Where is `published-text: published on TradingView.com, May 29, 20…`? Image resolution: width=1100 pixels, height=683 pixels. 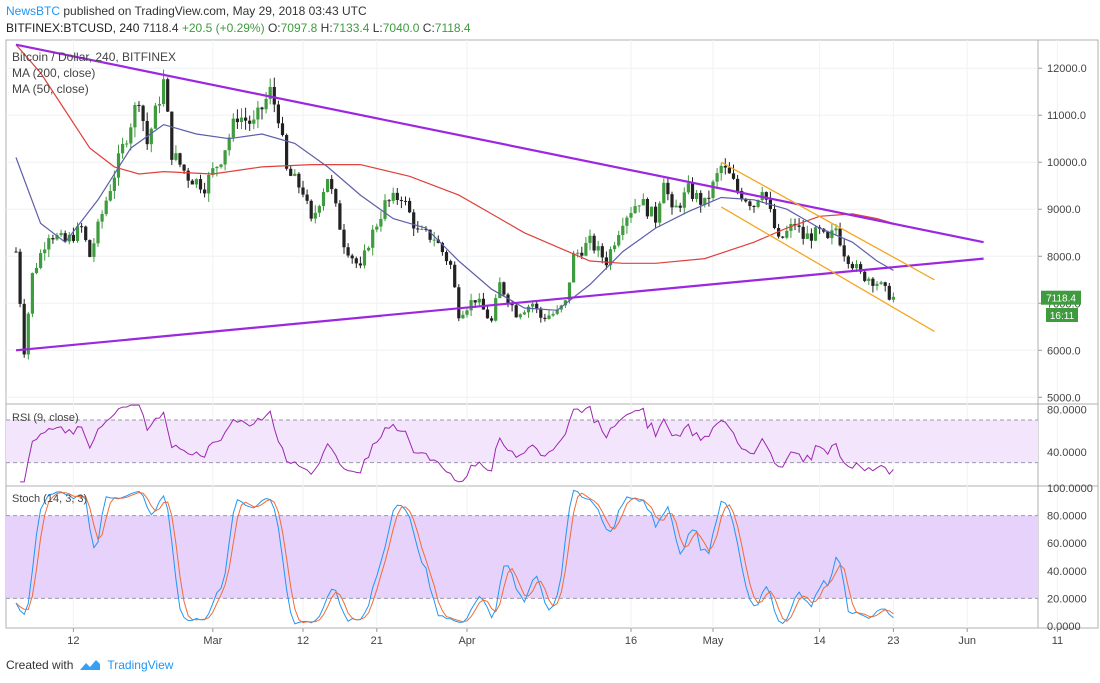
published-text: published on TradingView.com, May 29, 20… is located at coordinates (213, 11).